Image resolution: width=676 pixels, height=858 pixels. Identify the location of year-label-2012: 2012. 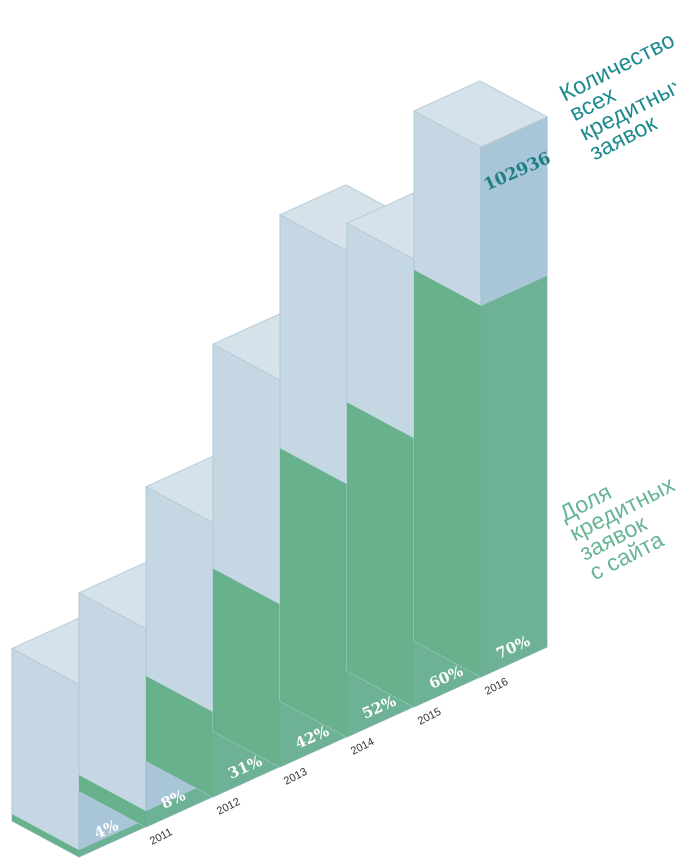
(228, 807).